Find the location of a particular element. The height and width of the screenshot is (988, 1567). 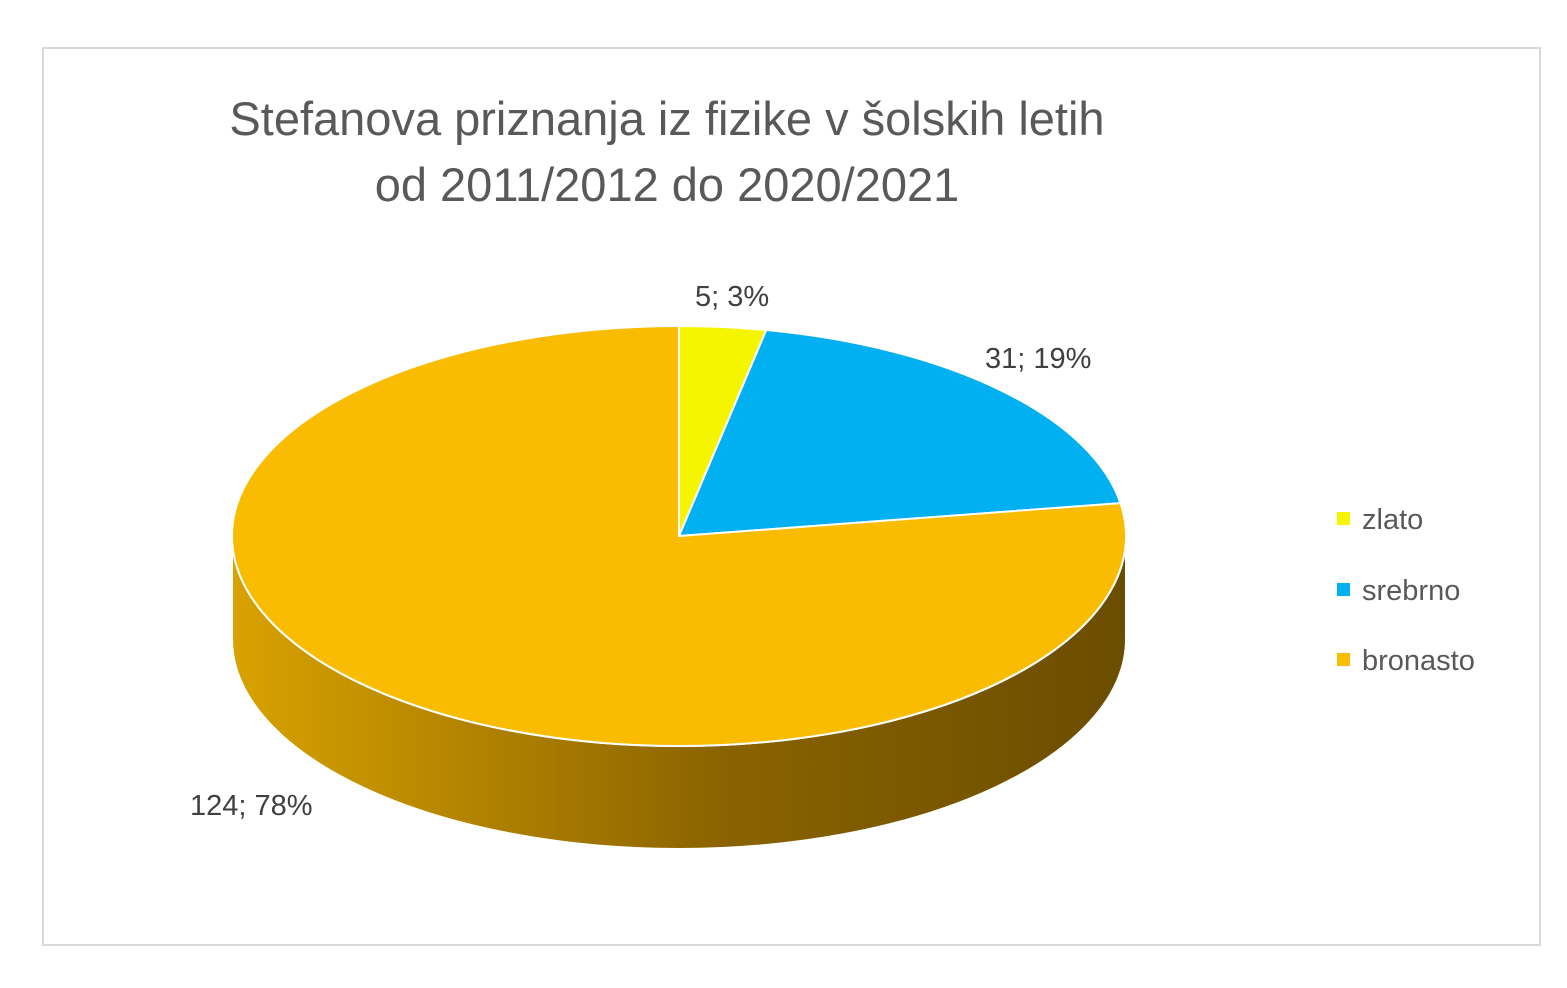

pie-slice-srebrno is located at coordinates (899, 433).